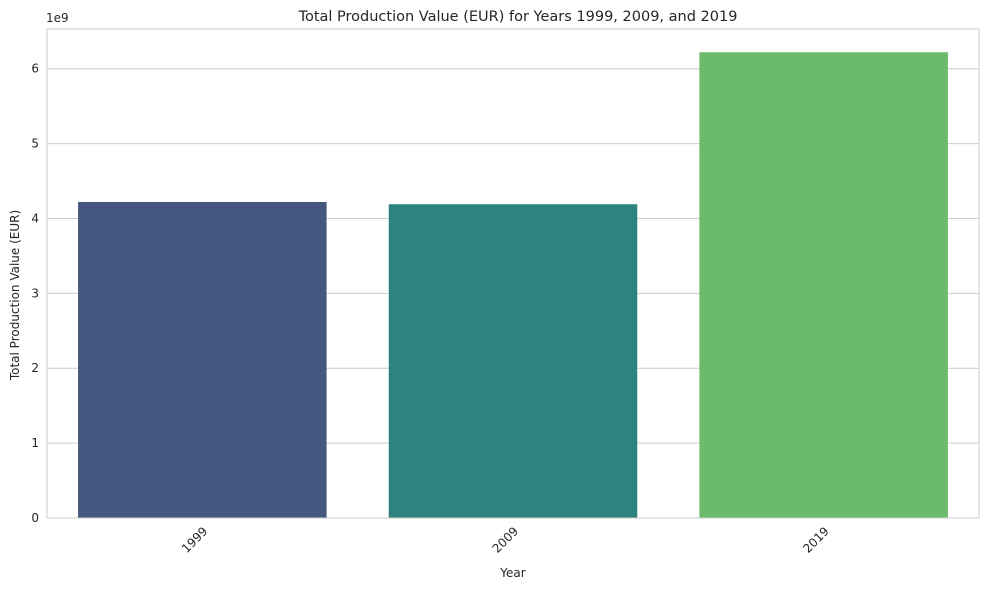 The height and width of the screenshot is (590, 989). What do you see at coordinates (15, 295) in the screenshot?
I see `y-axis-label: Total Production Value (EUR)` at bounding box center [15, 295].